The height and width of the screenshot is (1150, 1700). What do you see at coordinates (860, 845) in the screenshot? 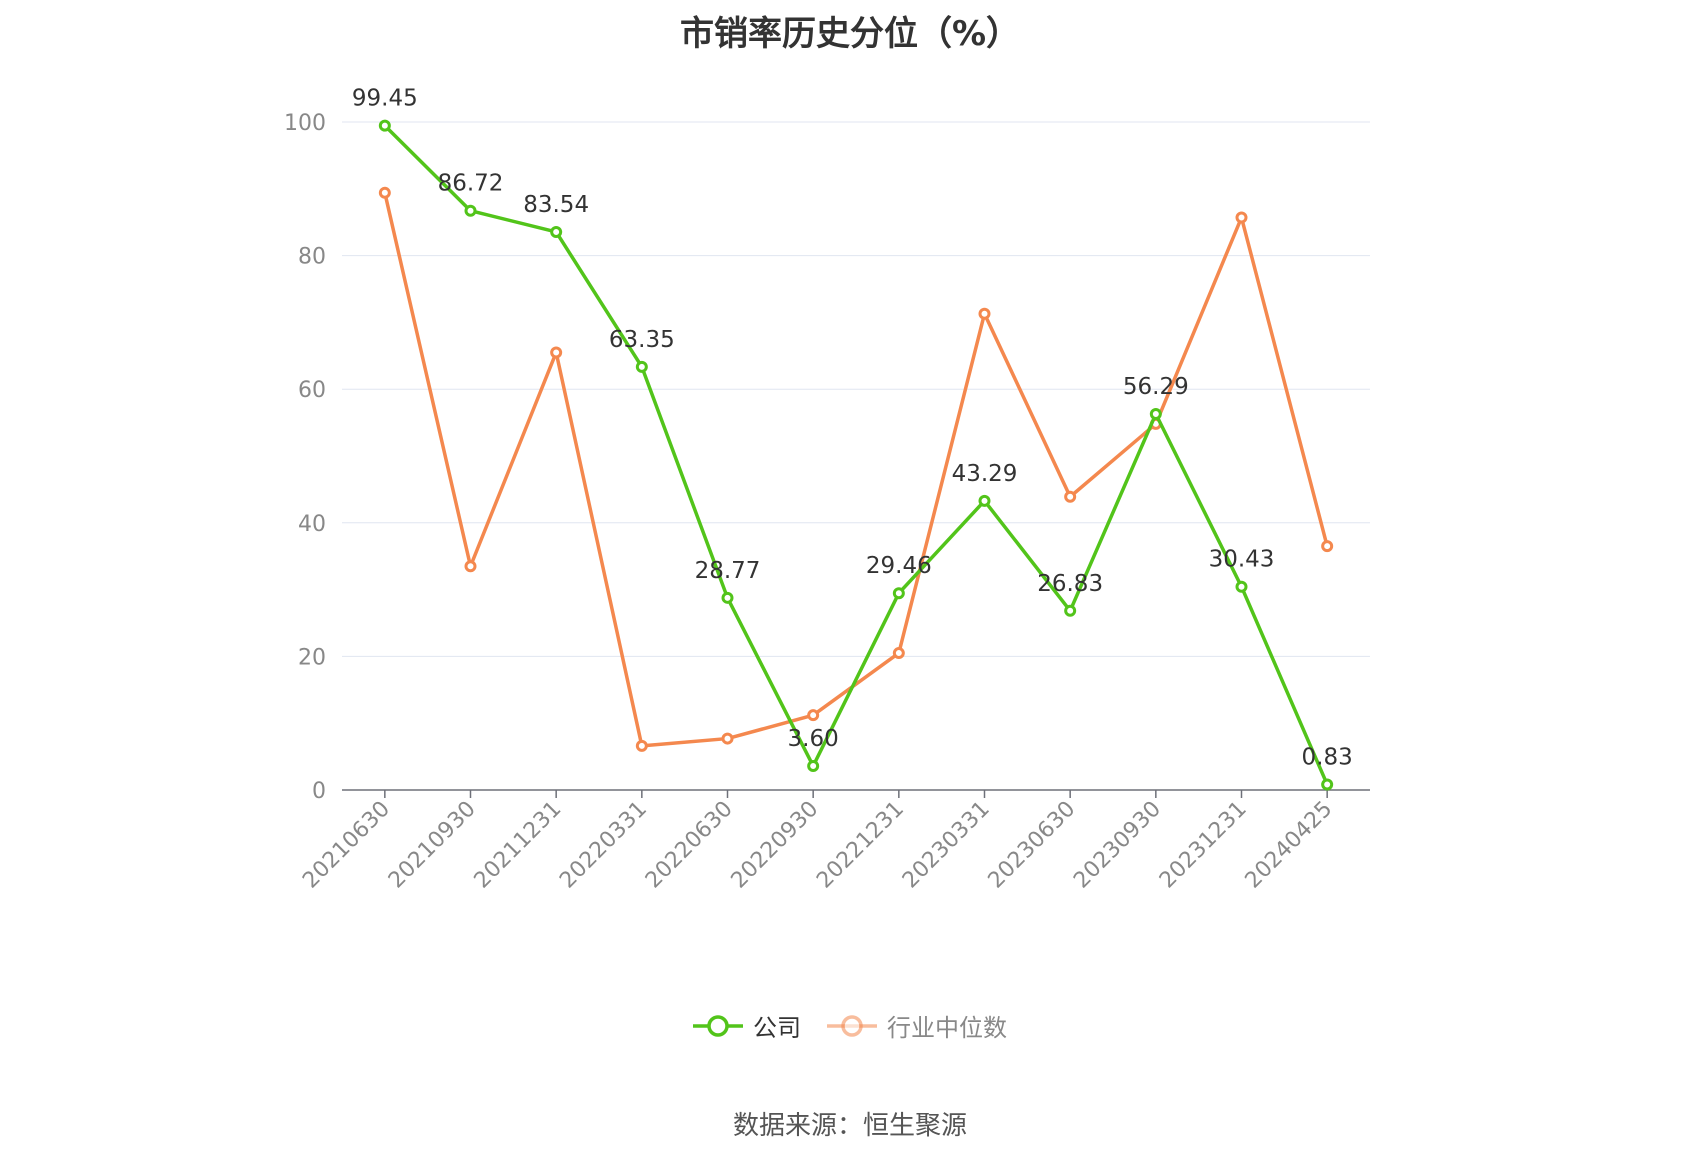
I see `x-tick-label: 20221231` at bounding box center [860, 845].